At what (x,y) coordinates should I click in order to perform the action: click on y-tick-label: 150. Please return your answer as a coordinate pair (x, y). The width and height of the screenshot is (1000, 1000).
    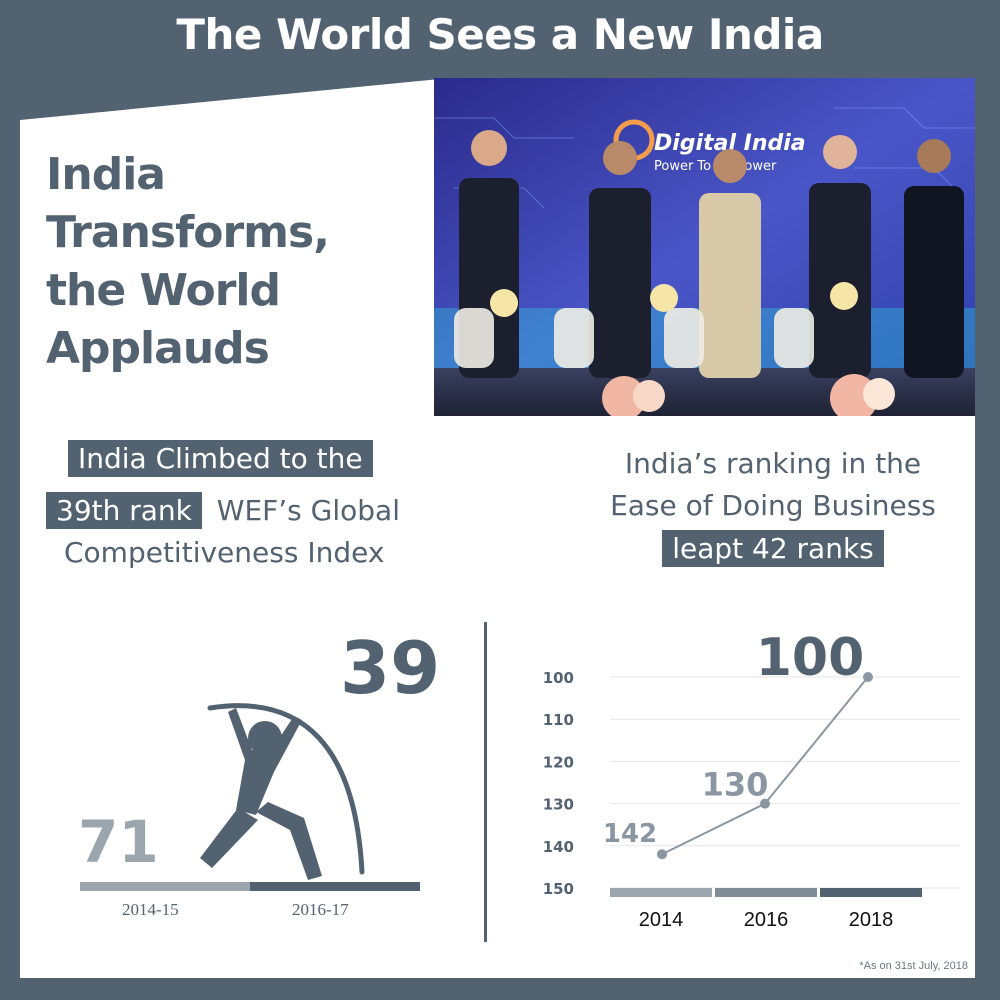
    Looking at the image, I should click on (558, 889).